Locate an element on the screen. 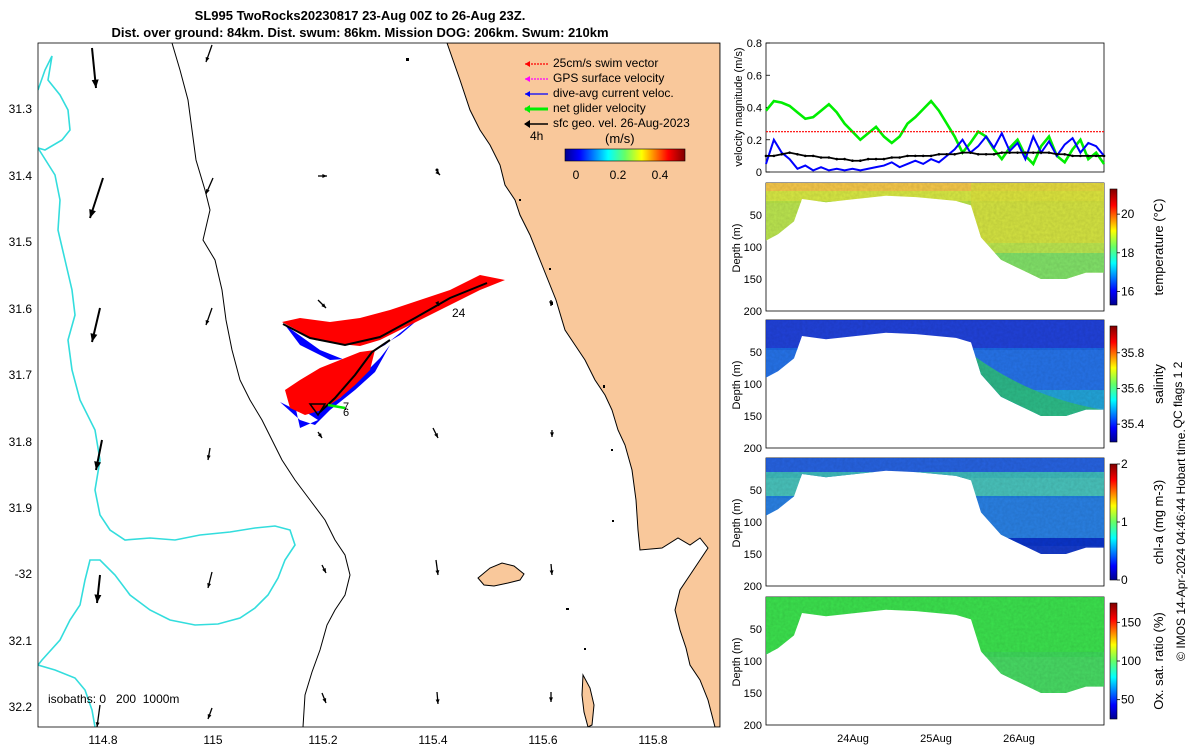 This screenshot has width=1200, height=750. y-tick-32.2: 32.2 is located at coordinates (21, 707).